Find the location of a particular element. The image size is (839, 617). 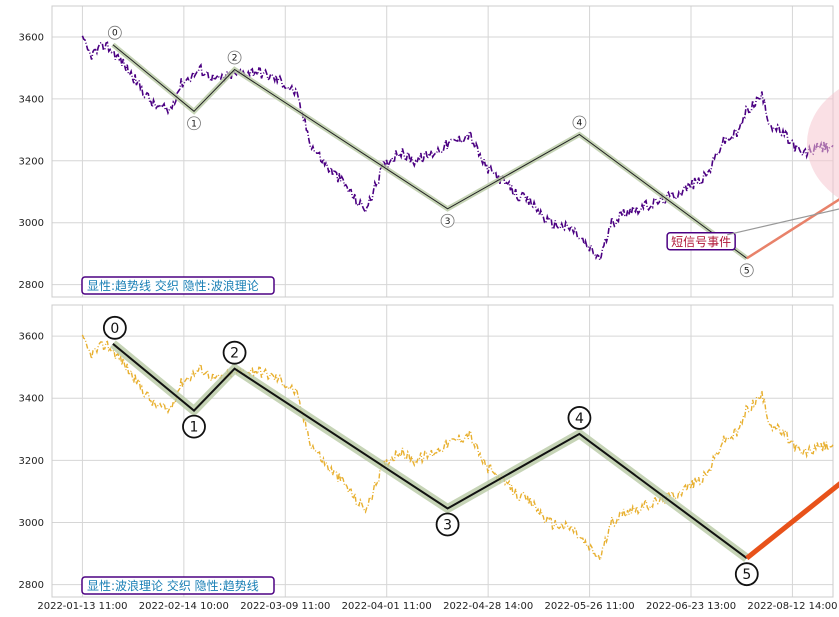

highlight-ellipse is located at coordinates (822, 144).